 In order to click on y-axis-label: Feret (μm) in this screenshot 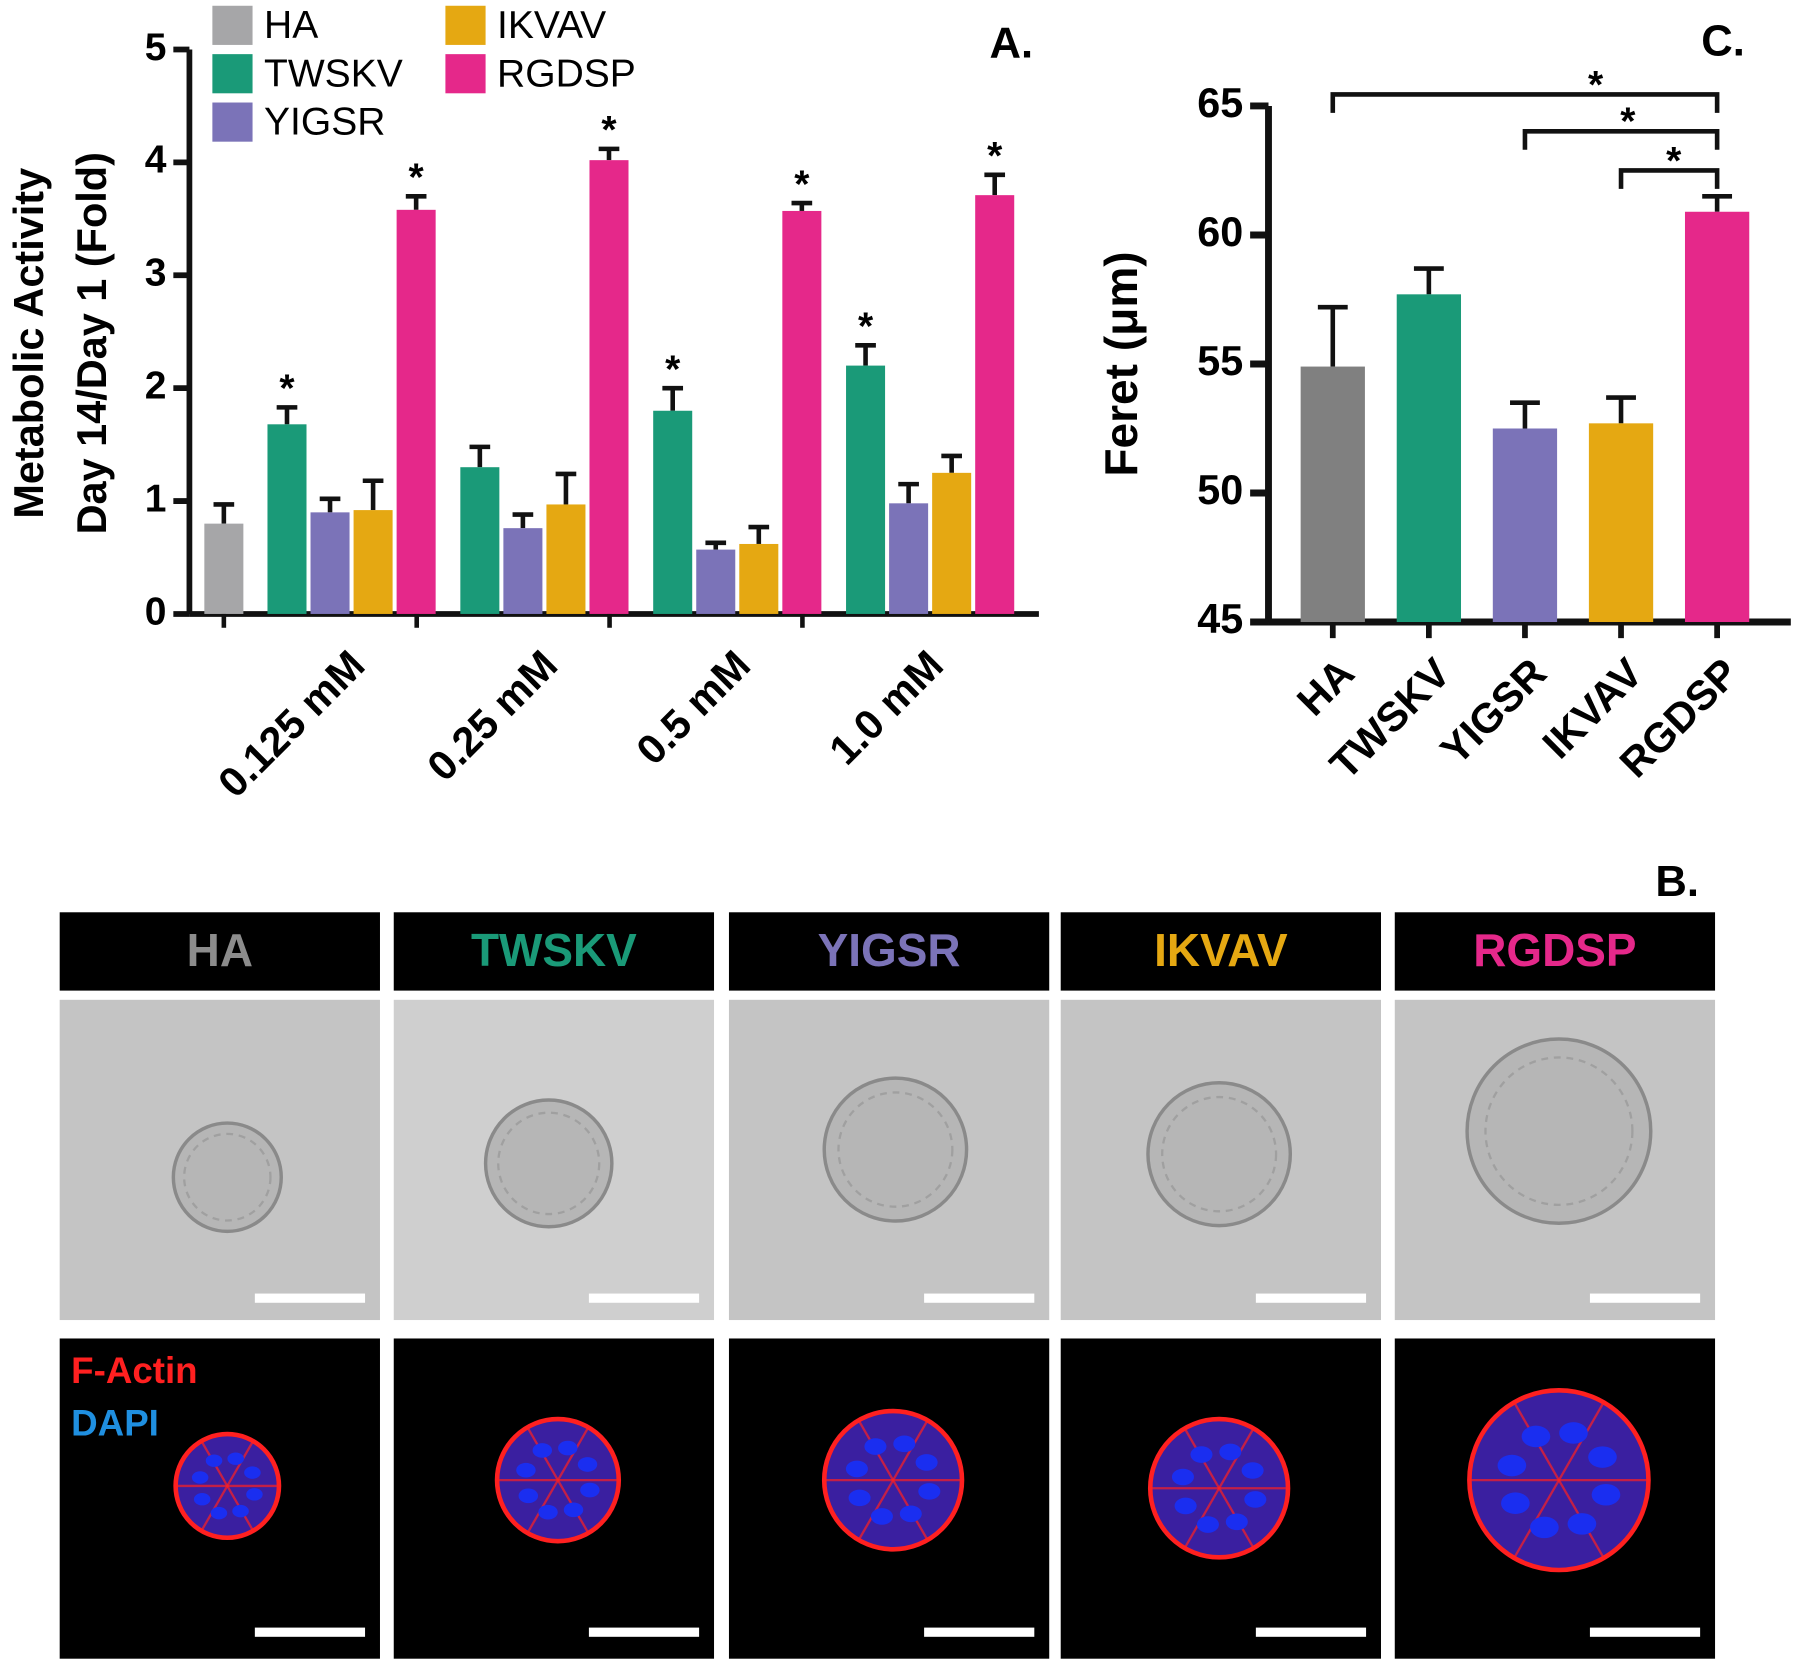, I will do `click(1121, 363)`.